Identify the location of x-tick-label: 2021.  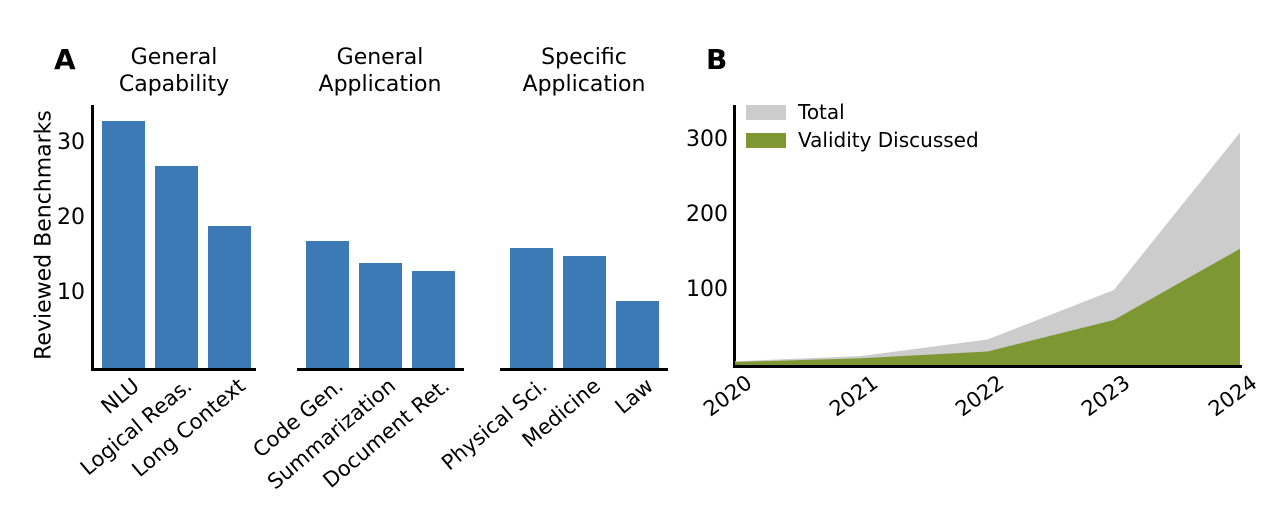
(853, 396).